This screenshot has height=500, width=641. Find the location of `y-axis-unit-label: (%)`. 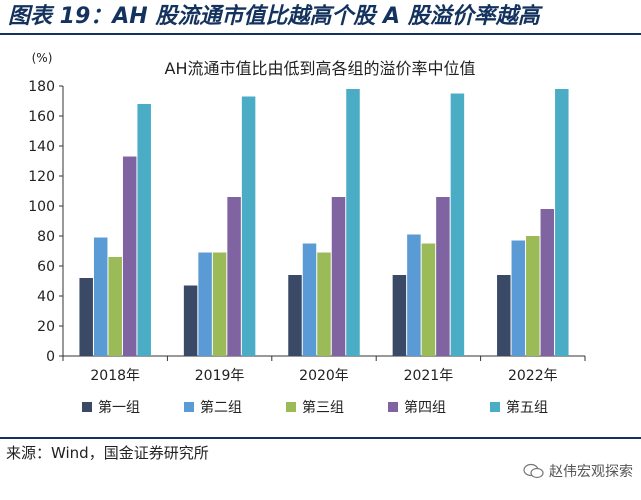

y-axis-unit-label: (%) is located at coordinates (42, 58).